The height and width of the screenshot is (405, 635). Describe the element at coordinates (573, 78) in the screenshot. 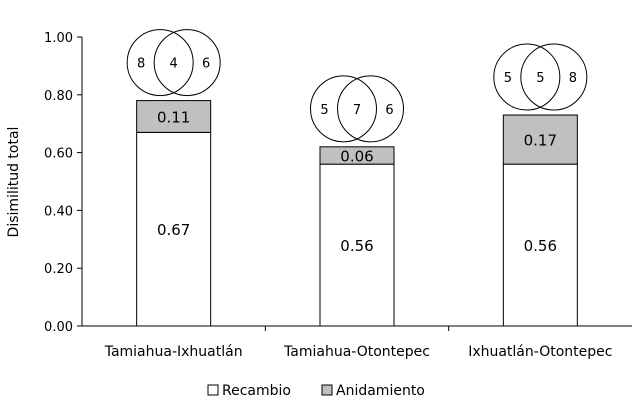

I see `venn-right-count: 8` at that location.